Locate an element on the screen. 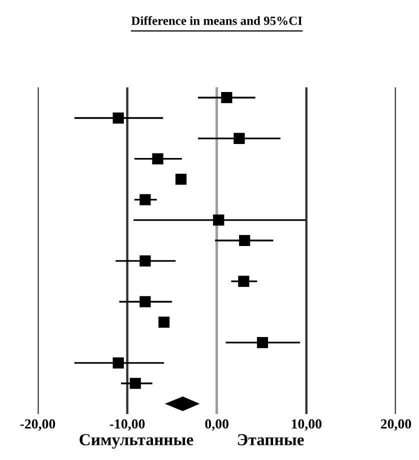 The image size is (419, 460). text: Симультанные is located at coordinates (137, 441).